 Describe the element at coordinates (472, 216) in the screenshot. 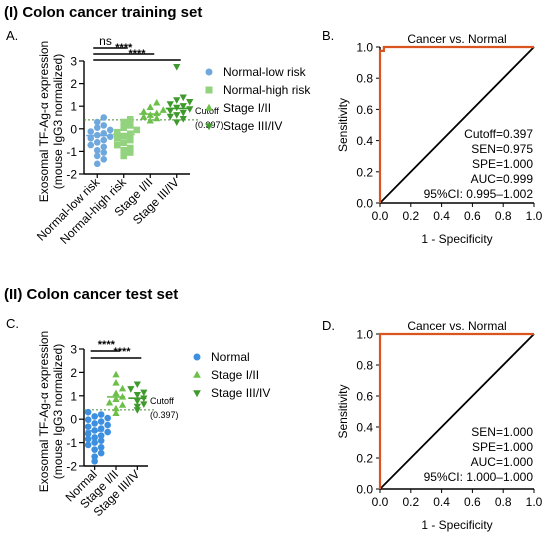

I see `x-tick-label: 0.6` at that location.